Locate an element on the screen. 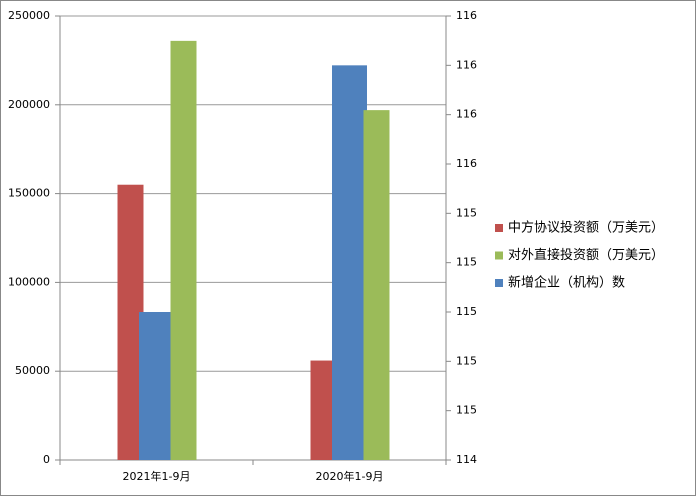 Image resolution: width=696 pixels, height=496 pixels. y-tick-label: 100000 is located at coordinates (29, 281).